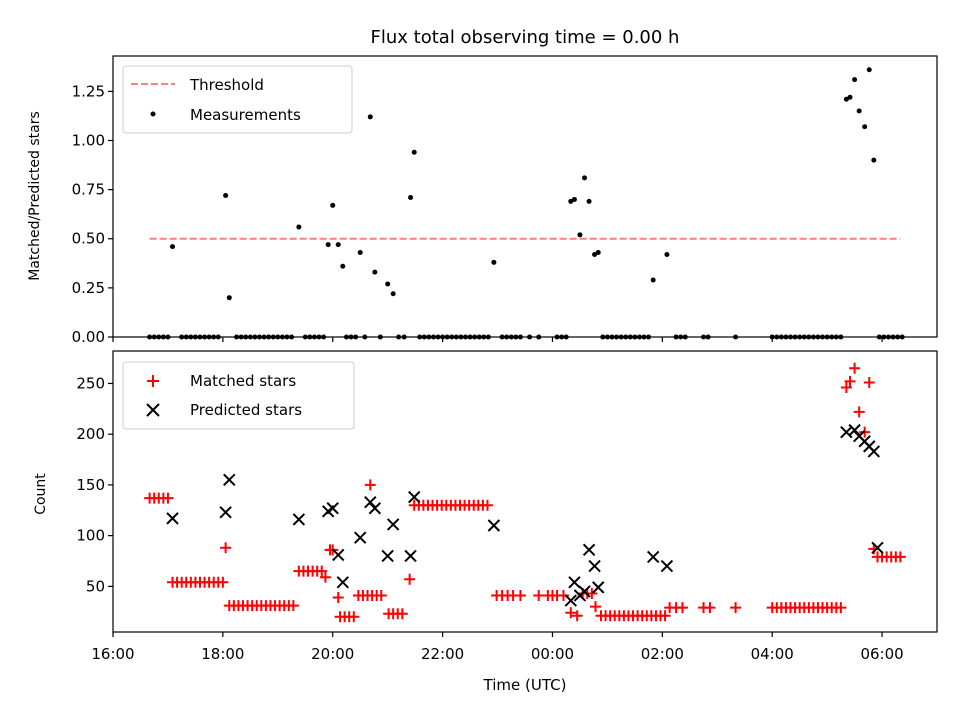  I want to click on chart-title: Flux total observing time = 0.00 h, so click(525, 37).